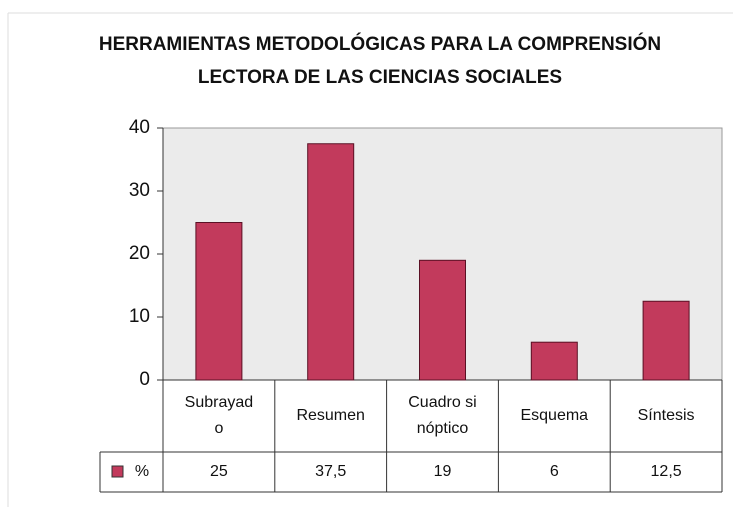  Describe the element at coordinates (554, 471) in the screenshot. I see `data-table-value: 6` at that location.